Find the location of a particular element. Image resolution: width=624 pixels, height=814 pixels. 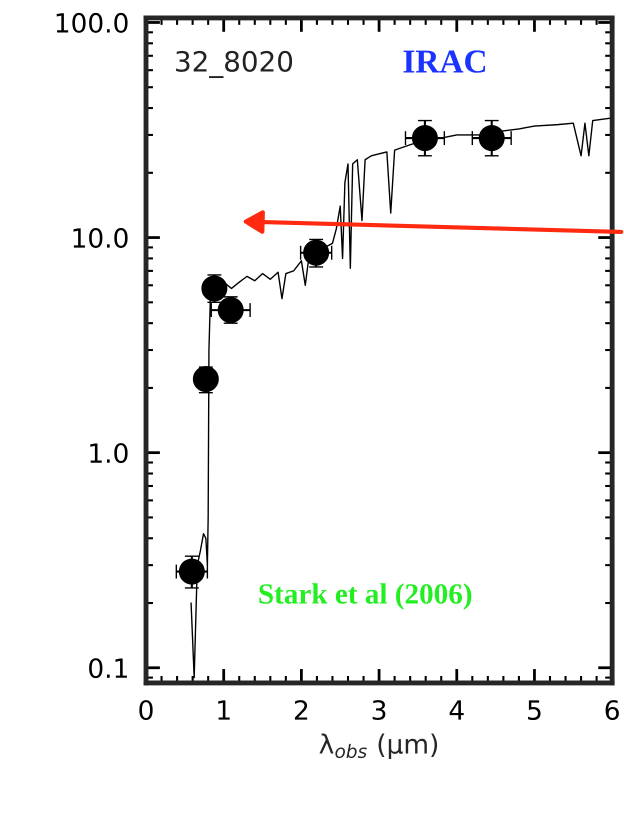

x-tick-label: 5 is located at coordinates (534, 710).